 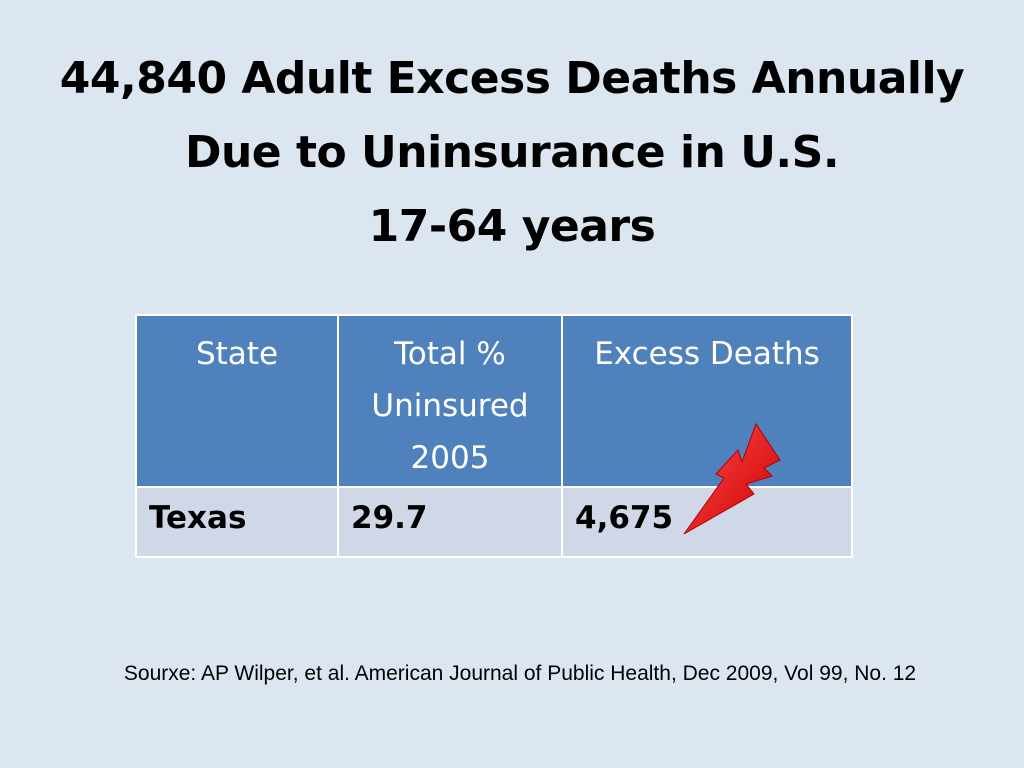 What do you see at coordinates (707, 401) in the screenshot?
I see `header-excess-deaths: Excess Deaths` at bounding box center [707, 401].